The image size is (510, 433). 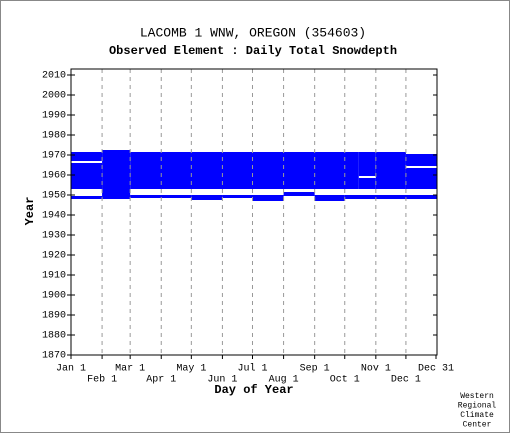 What do you see at coordinates (54, 276) in the screenshot?
I see `y-tick-label: 1910` at bounding box center [54, 276].